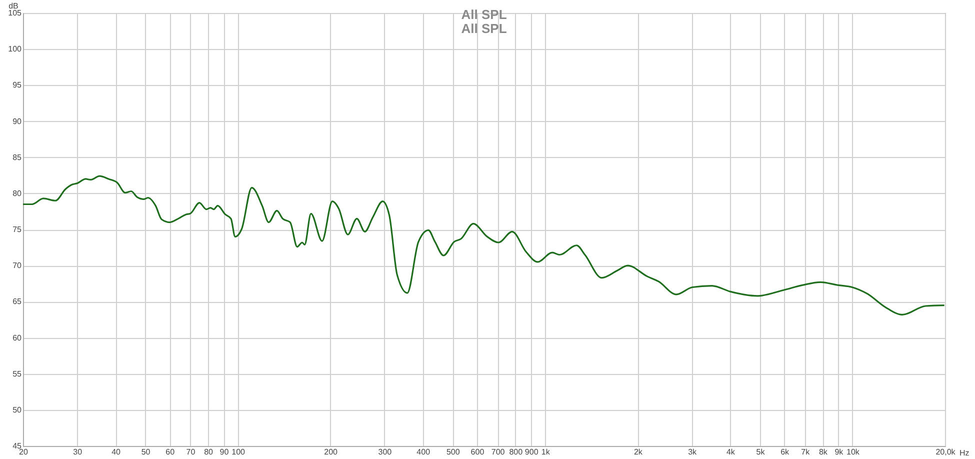 This screenshot has height=459, width=975. What do you see at coordinates (17, 373) in the screenshot?
I see `y-tick-label: 55` at bounding box center [17, 373].